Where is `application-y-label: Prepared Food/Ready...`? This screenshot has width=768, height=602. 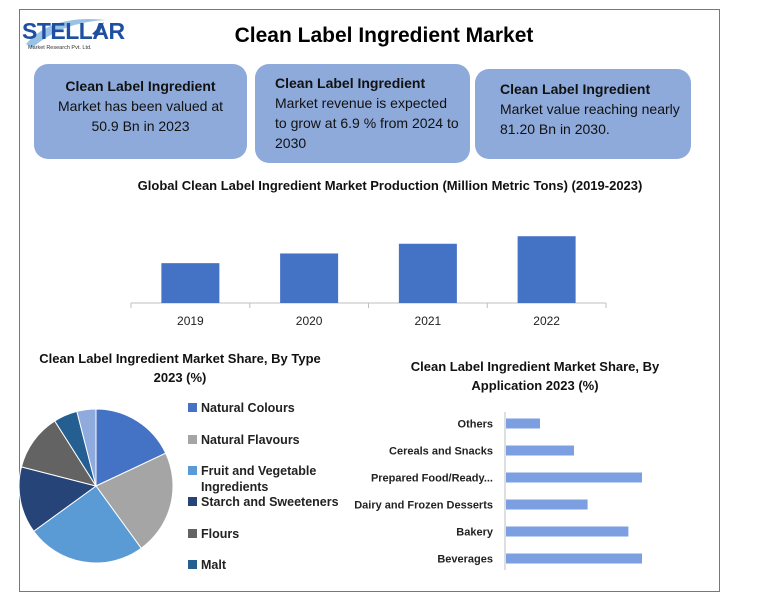 application-y-label: Prepared Food/Ready... is located at coordinates (432, 479).